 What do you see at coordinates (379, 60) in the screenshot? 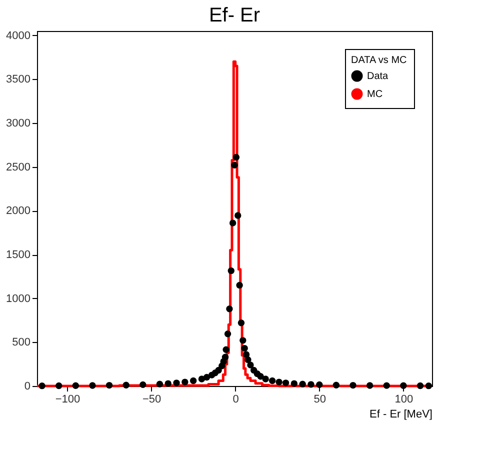
I see `legend-title: DATA vs MC` at bounding box center [379, 60].